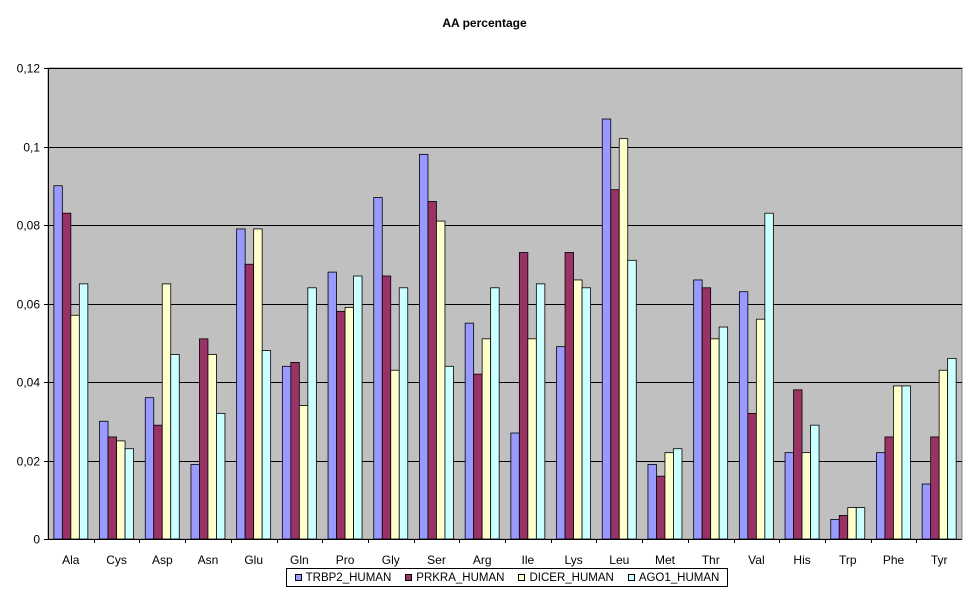 This screenshot has width=969, height=592. Describe the element at coordinates (815, 482) in the screenshot. I see `bar-AGO1_HUMAN-His` at that location.